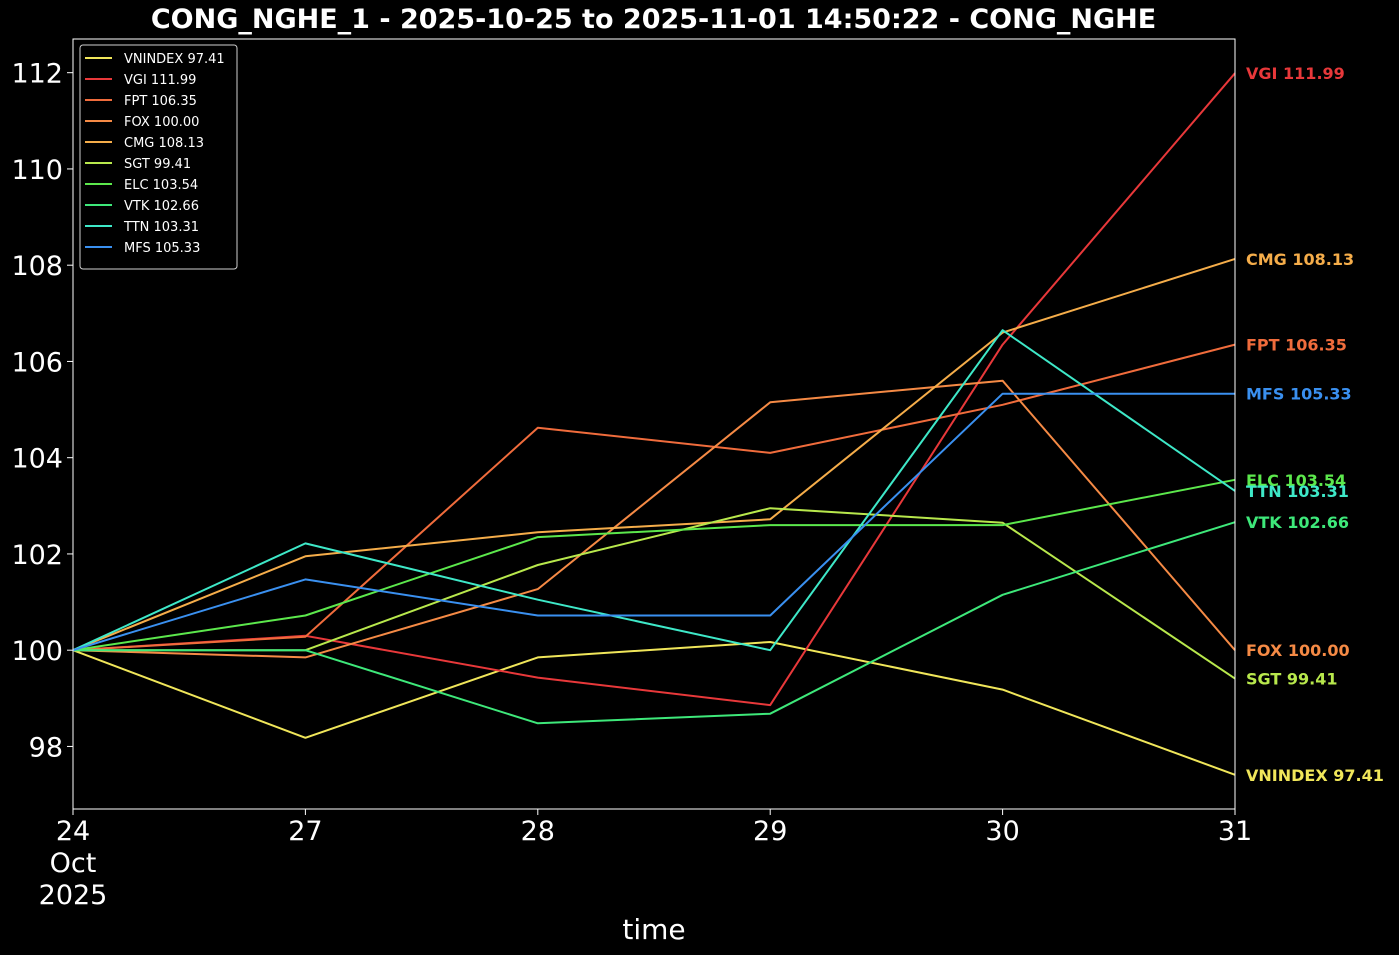 This screenshot has width=1399, height=955. Describe the element at coordinates (770, 831) in the screenshot. I see `x-tick-label: 29` at that location.